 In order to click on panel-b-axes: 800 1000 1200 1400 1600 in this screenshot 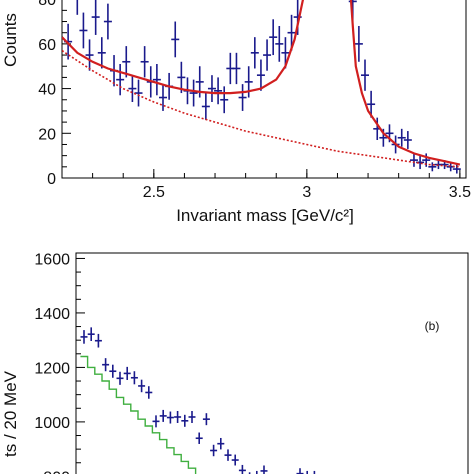, I will do `click(59, 362)`.